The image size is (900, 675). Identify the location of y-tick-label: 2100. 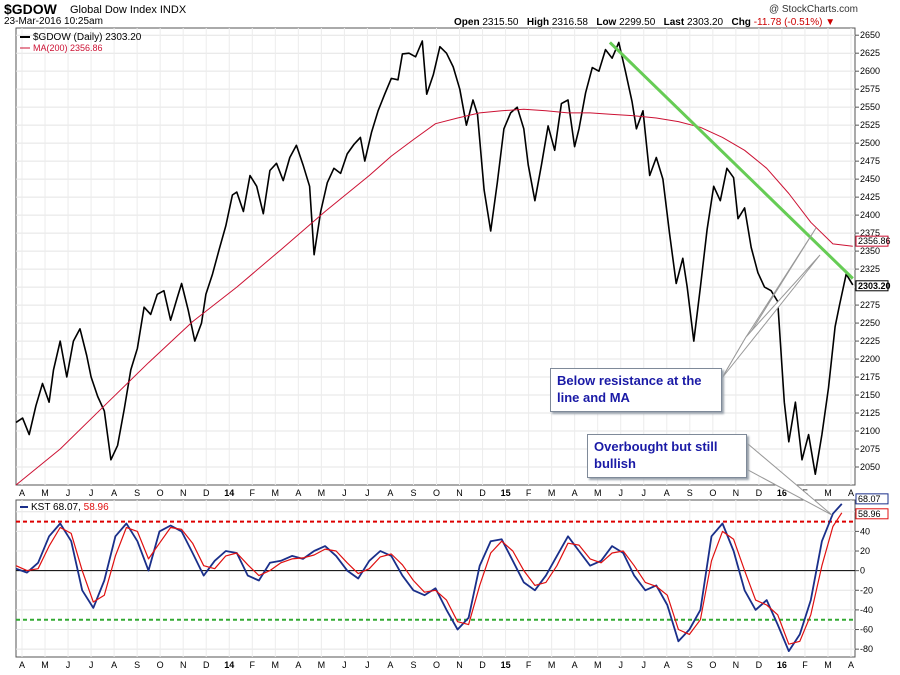
(870, 431).